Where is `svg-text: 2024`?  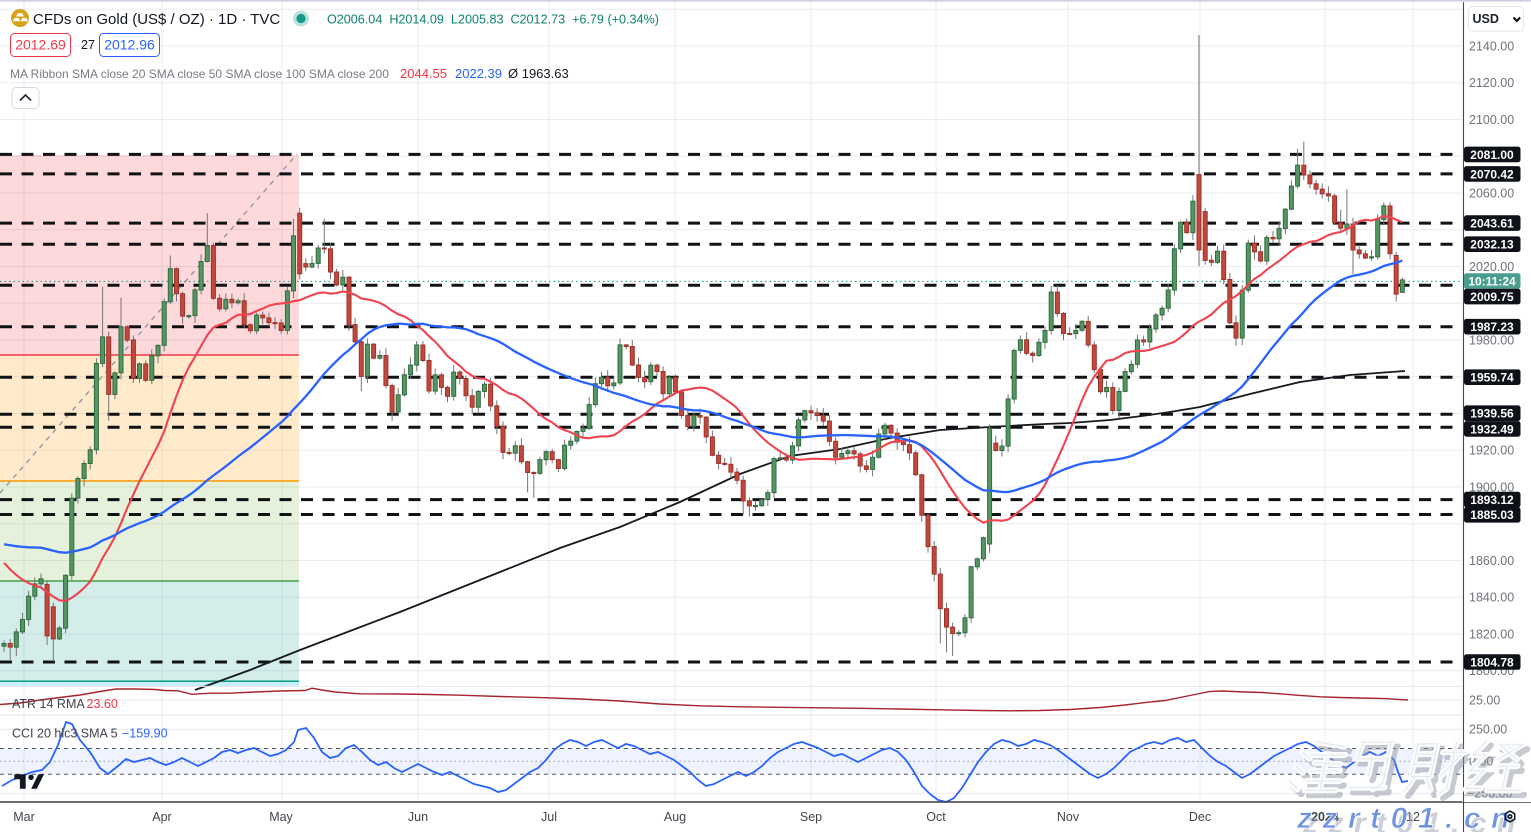 svg-text: 2024 is located at coordinates (1325, 817).